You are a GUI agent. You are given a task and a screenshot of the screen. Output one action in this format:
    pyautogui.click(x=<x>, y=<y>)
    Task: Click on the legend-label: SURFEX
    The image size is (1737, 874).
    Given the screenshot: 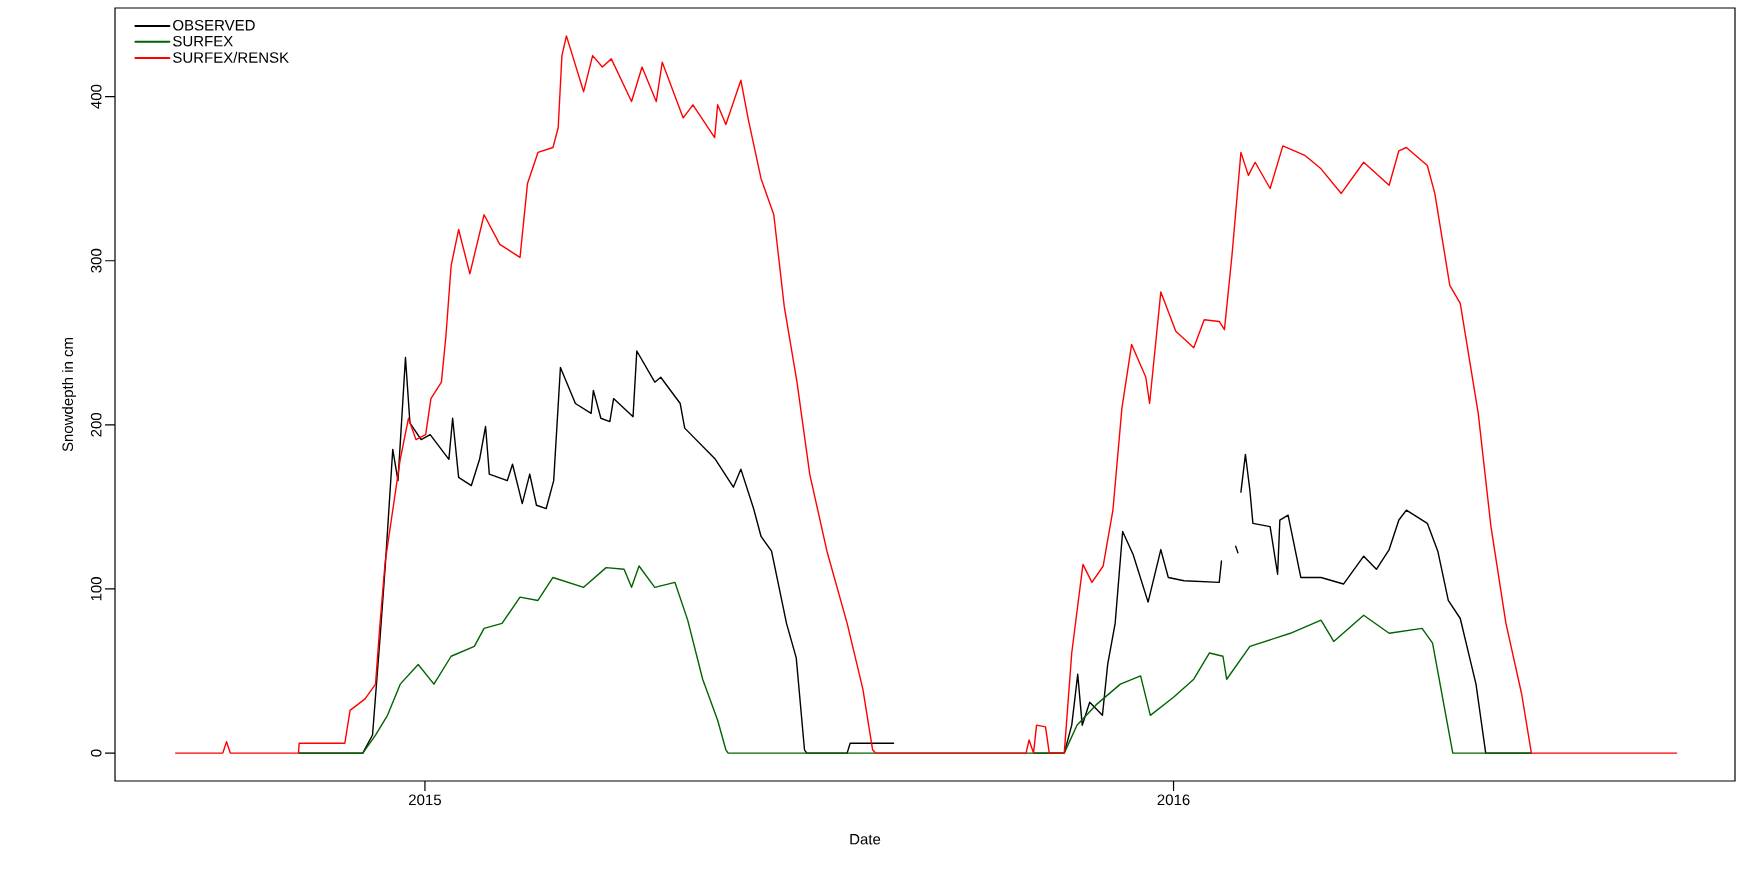 What is the action you would take?
    pyautogui.click(x=203, y=41)
    